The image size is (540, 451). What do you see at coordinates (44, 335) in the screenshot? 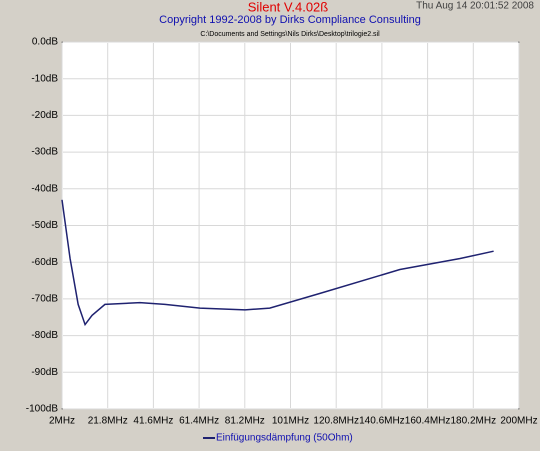
I see `y-tick-label: -80dB` at bounding box center [44, 335].